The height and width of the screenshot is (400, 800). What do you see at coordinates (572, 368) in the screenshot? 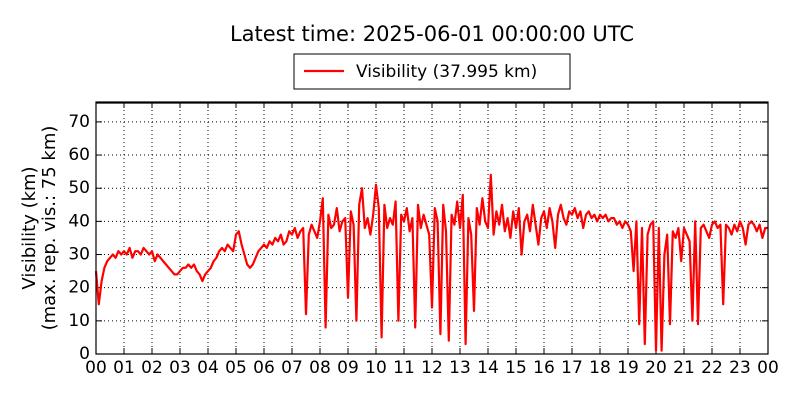
I see `x-tick-label: 17` at bounding box center [572, 368].